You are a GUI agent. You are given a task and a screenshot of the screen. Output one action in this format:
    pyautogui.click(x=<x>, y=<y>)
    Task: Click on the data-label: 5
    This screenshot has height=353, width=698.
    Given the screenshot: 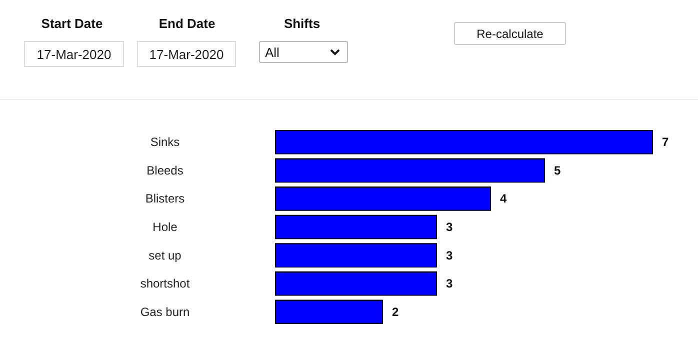 What is the action you would take?
    pyautogui.click(x=557, y=170)
    